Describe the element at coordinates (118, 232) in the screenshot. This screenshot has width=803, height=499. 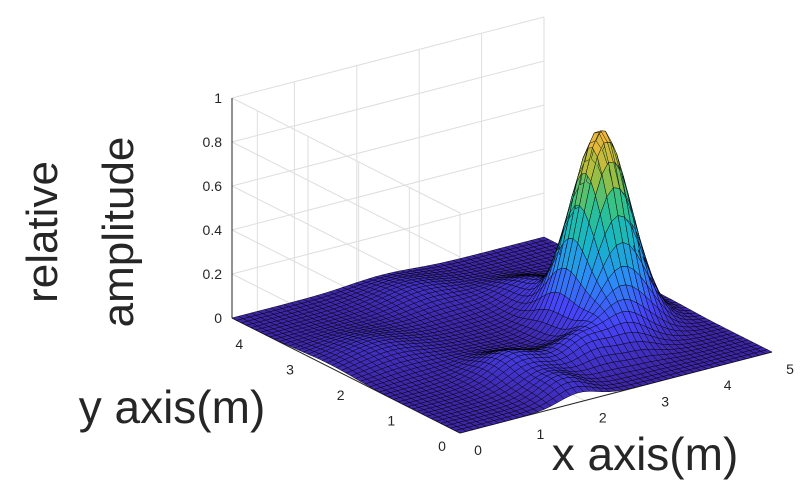
I see `z-axis-label-line-2: amplitude` at that location.